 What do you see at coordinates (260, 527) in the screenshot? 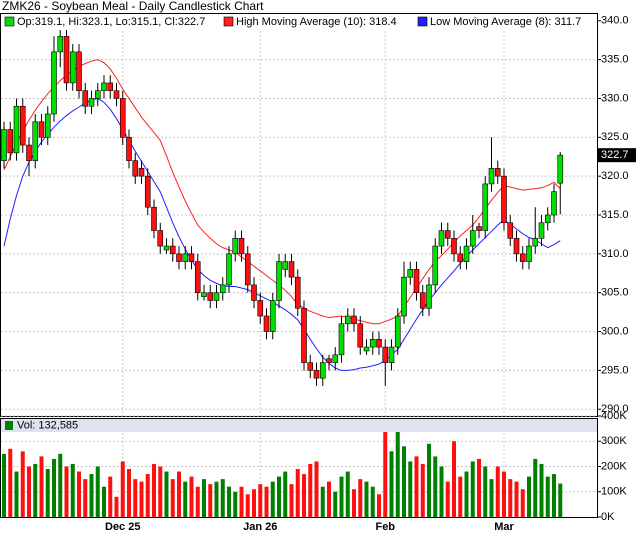
I see `x-tick-label: Jan 26` at bounding box center [260, 527].